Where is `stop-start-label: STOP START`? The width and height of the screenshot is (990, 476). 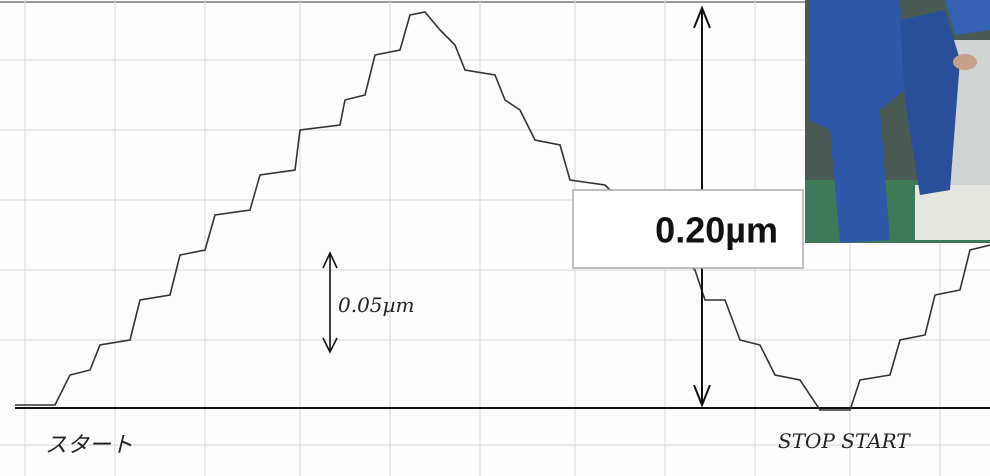
stop-start-label: STOP START is located at coordinates (844, 441).